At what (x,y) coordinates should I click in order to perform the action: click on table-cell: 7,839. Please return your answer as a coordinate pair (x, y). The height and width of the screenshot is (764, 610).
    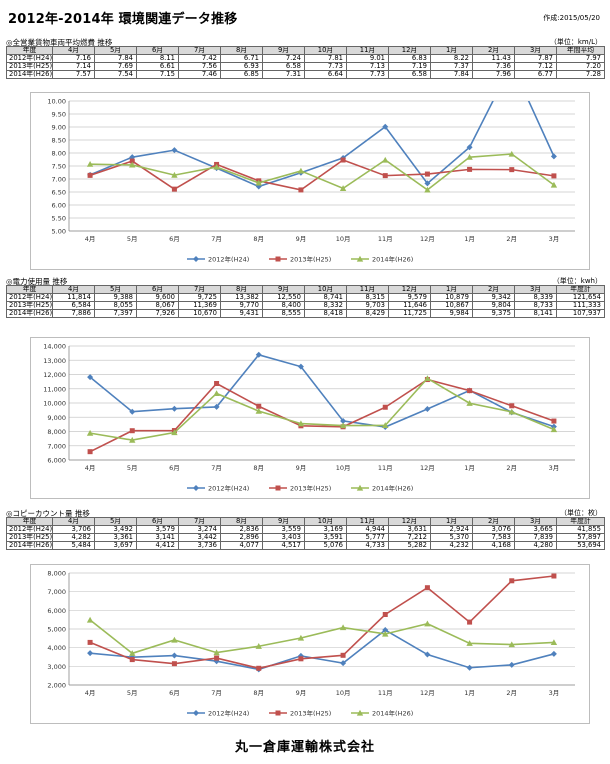
    Looking at the image, I should click on (535, 537).